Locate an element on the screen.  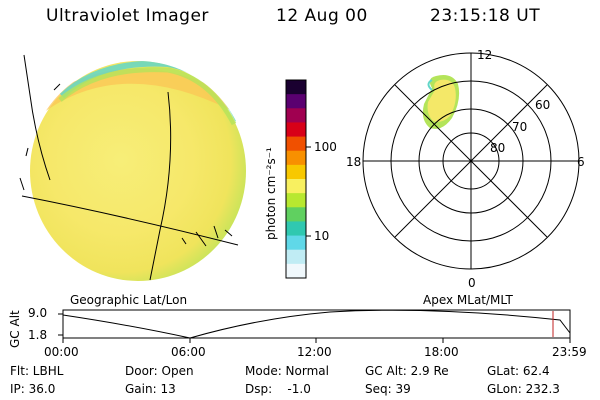
globe-caption: Geographic Lat/Lon is located at coordinates (129, 300).